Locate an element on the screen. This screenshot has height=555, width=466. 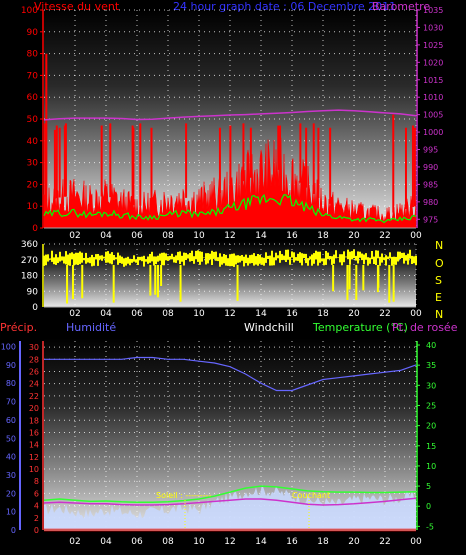
compass-label-o: O is located at coordinates (439, 263).